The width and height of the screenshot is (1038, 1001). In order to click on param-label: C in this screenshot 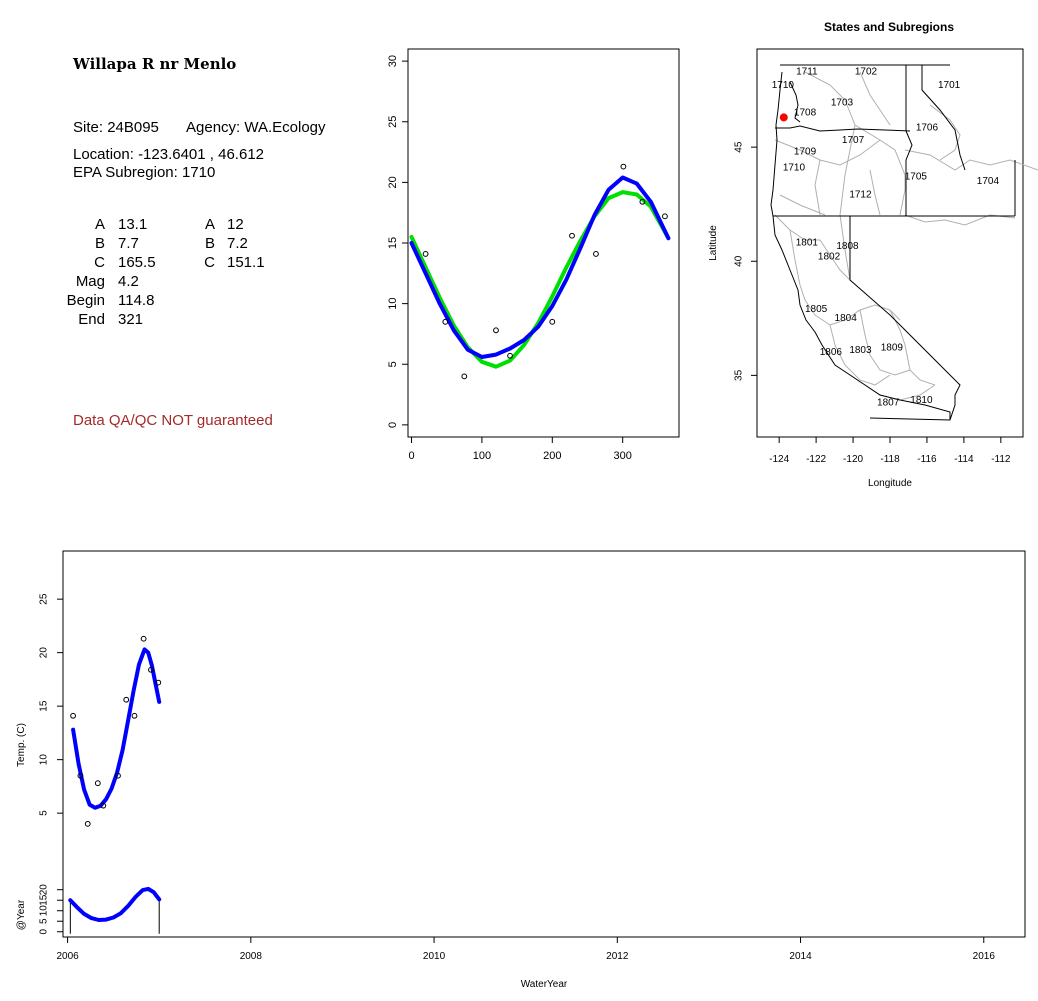, I will do `click(99, 262)`.